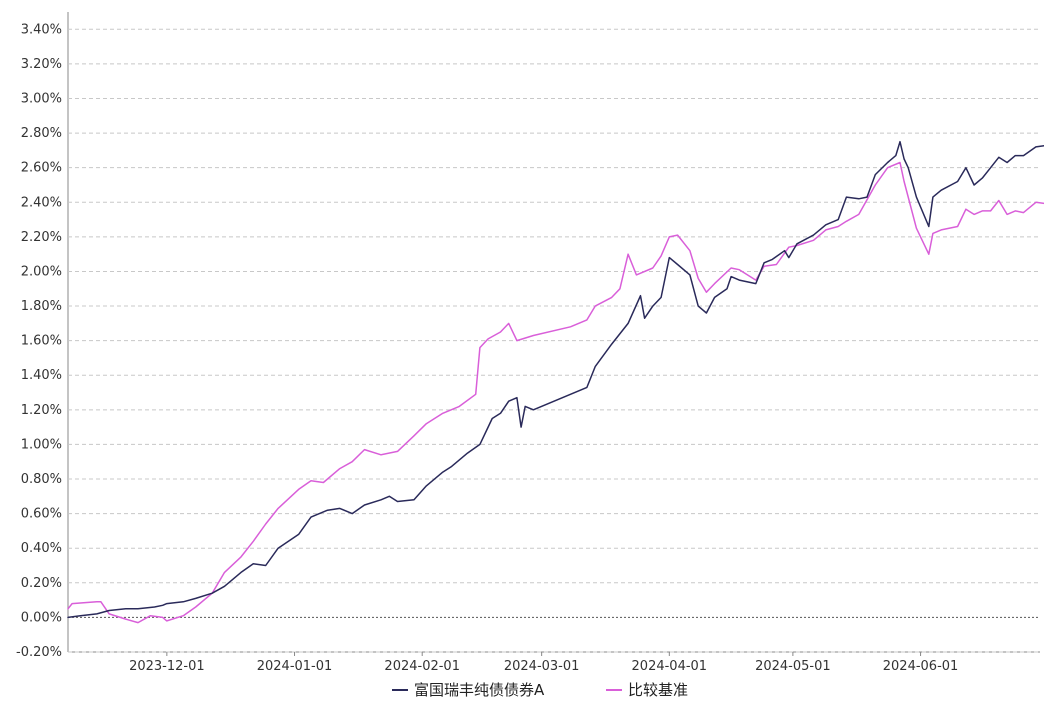  What do you see at coordinates (41, 375) in the screenshot?
I see `y-tick-label: 1.40%` at bounding box center [41, 375].